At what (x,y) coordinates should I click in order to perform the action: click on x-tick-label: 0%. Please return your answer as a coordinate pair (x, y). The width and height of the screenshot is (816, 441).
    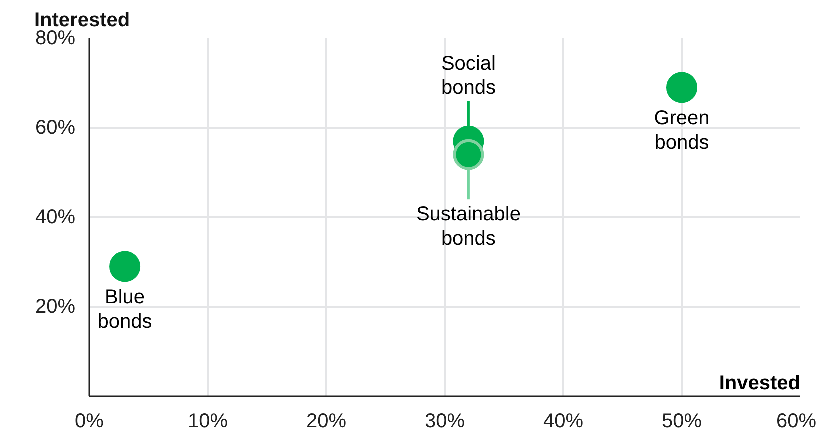
    Looking at the image, I should click on (89, 421).